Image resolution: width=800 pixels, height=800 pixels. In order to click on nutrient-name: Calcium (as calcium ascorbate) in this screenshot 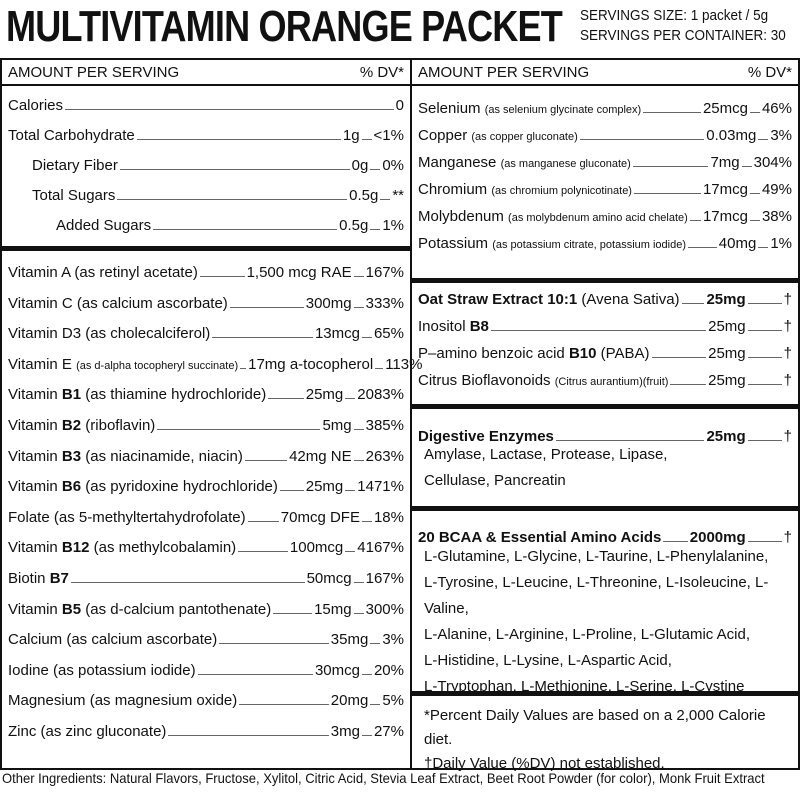, I will do `click(112, 639)`.